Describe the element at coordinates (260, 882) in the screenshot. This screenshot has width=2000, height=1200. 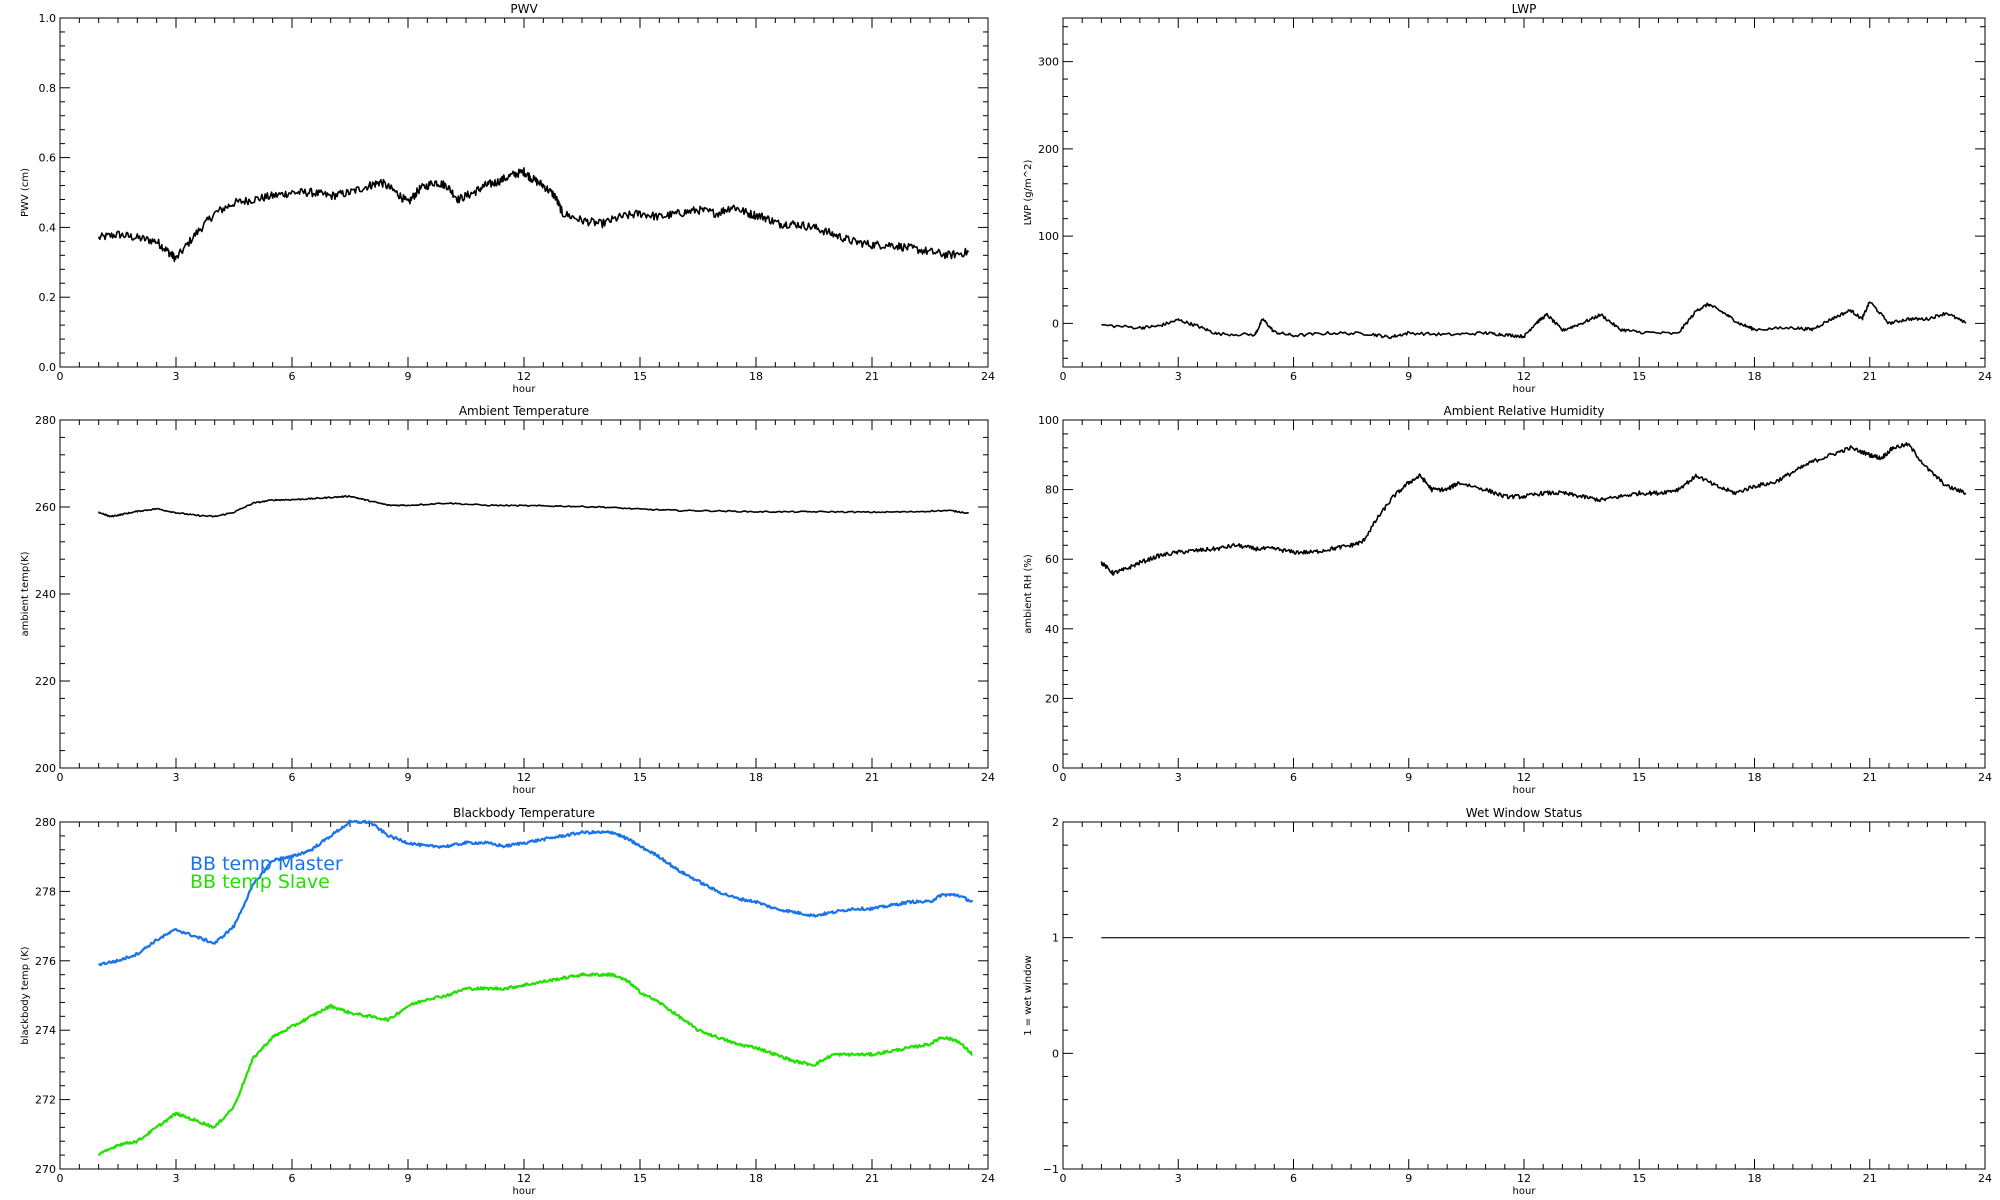
I see `legend-label-2: BB temp Slave` at that location.